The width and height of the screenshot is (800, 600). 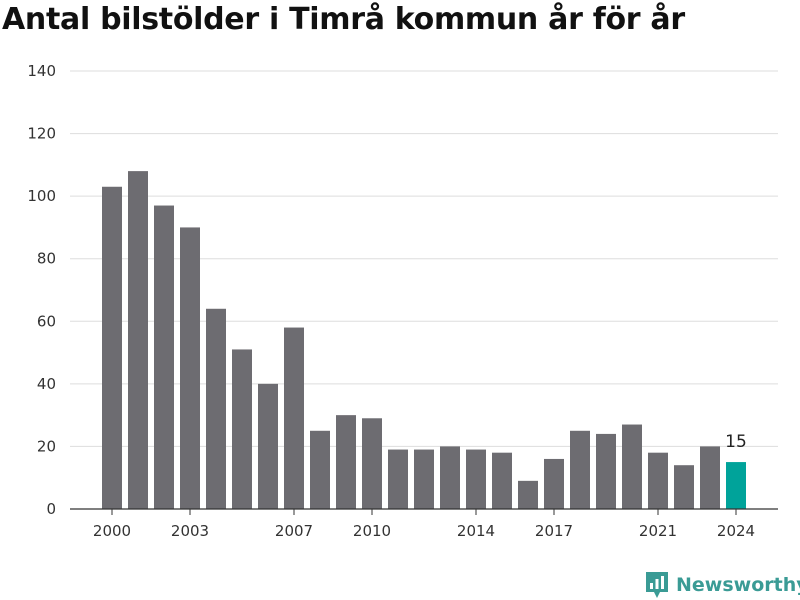 I want to click on data-labels: 15, so click(x=736, y=442).